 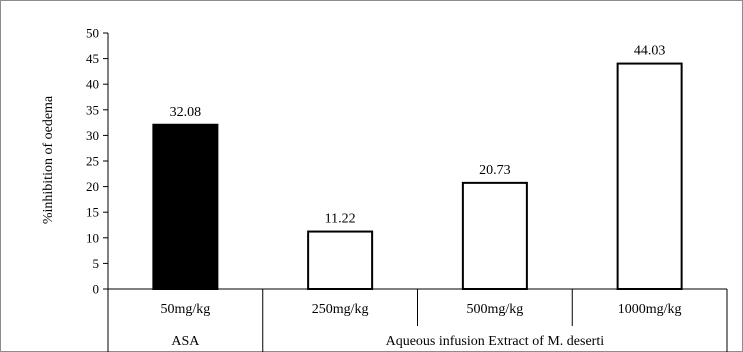 I want to click on category-label: 1000mg/kg, so click(x=650, y=309).